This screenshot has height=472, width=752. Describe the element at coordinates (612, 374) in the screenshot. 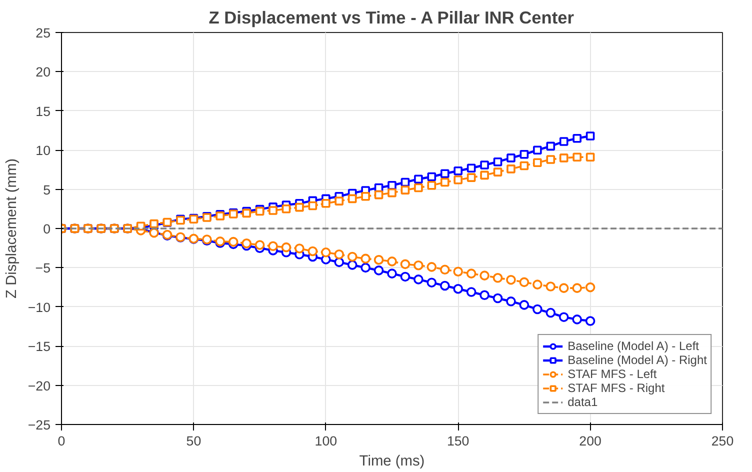

I see `legend-label: STAF MFS - Left` at that location.